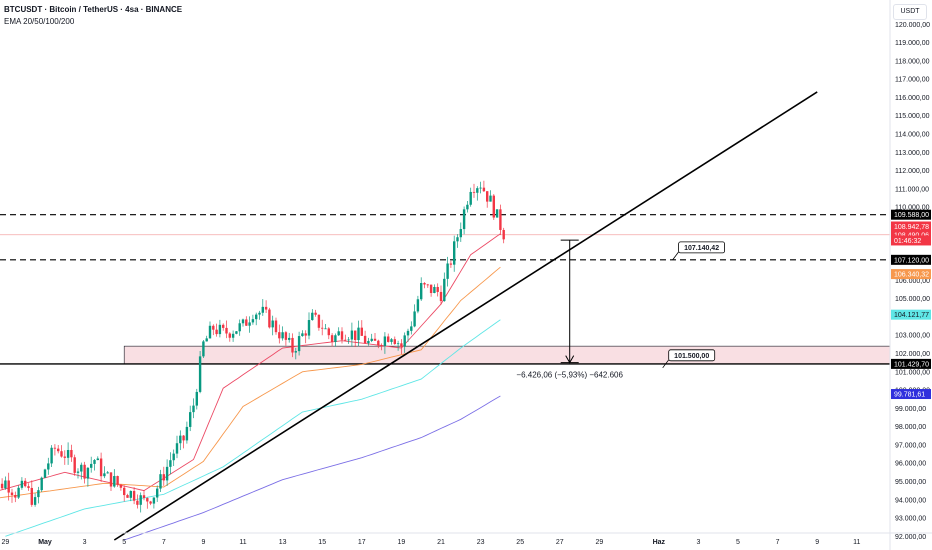 This screenshot has width=932, height=550. I want to click on callout-label: 107.140,42, so click(701, 248).